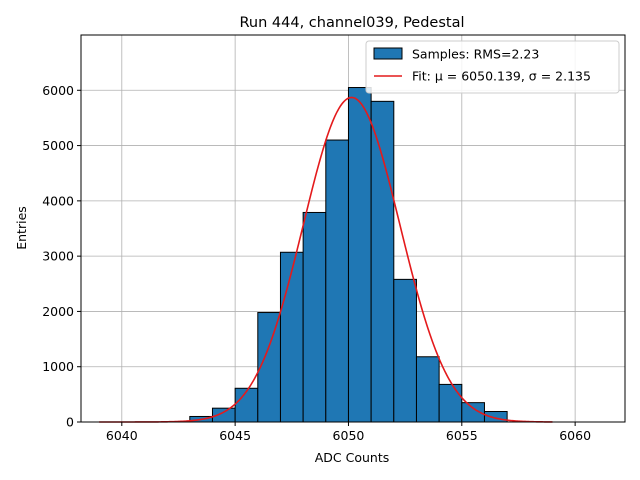 The height and width of the screenshot is (480, 640). Describe the element at coordinates (235, 435) in the screenshot. I see `x-tick-label: 6045` at that location.